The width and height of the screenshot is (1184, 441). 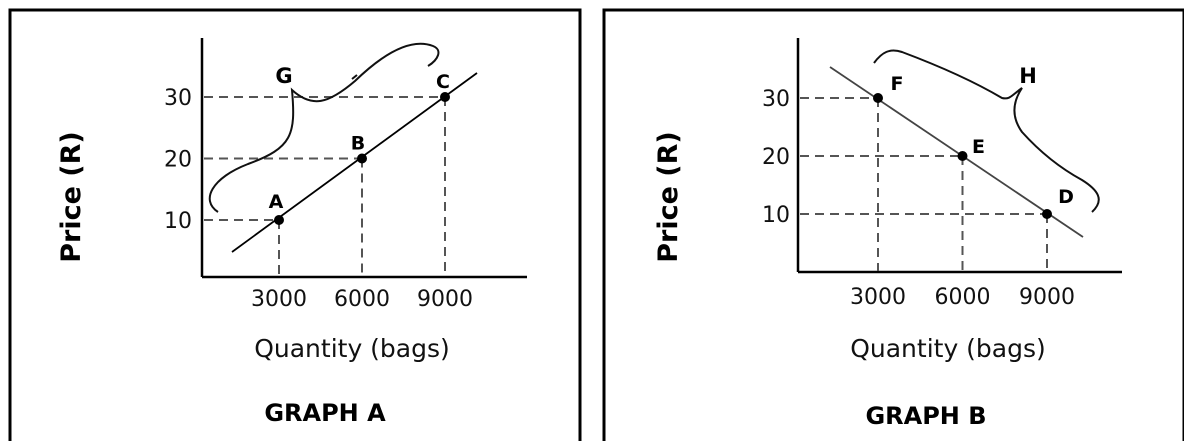 What do you see at coordinates (279, 220) in the screenshot?
I see `point-a` at bounding box center [279, 220].